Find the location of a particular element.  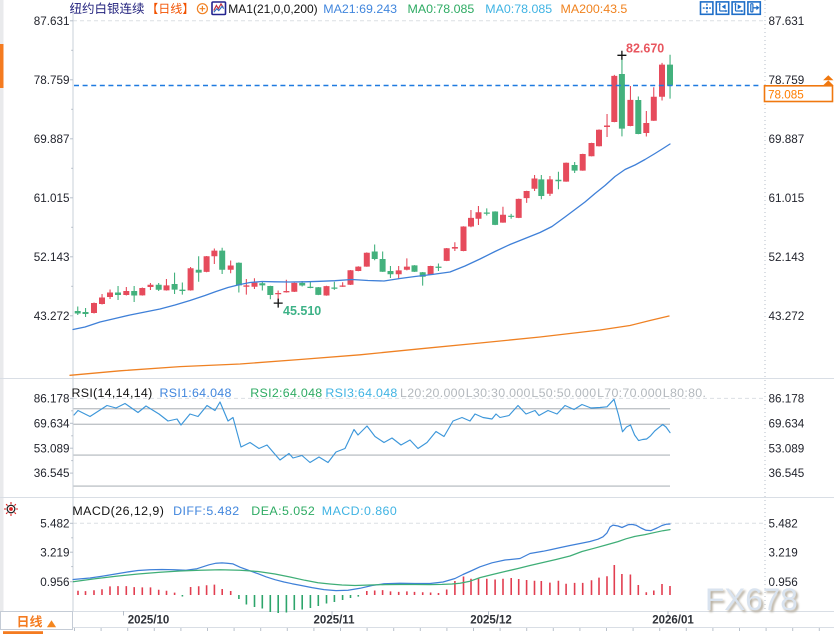

svg-text: 2026/01 is located at coordinates (673, 621).